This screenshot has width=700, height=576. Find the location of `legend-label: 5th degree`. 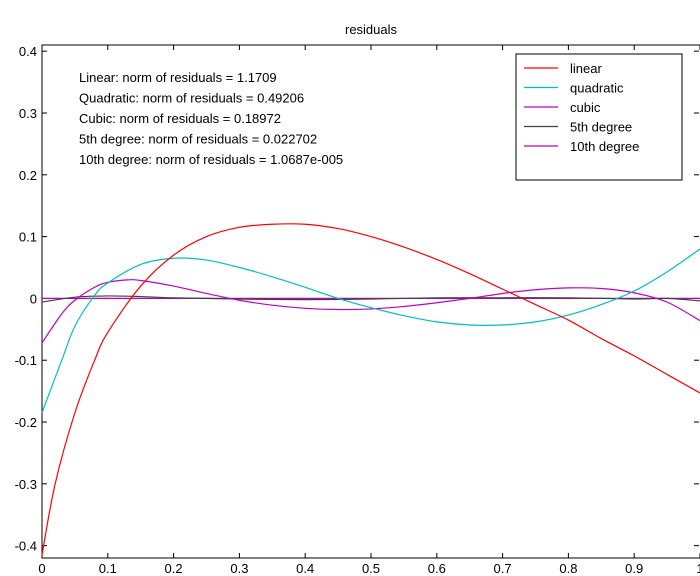

legend-label: 5th degree is located at coordinates (601, 127).